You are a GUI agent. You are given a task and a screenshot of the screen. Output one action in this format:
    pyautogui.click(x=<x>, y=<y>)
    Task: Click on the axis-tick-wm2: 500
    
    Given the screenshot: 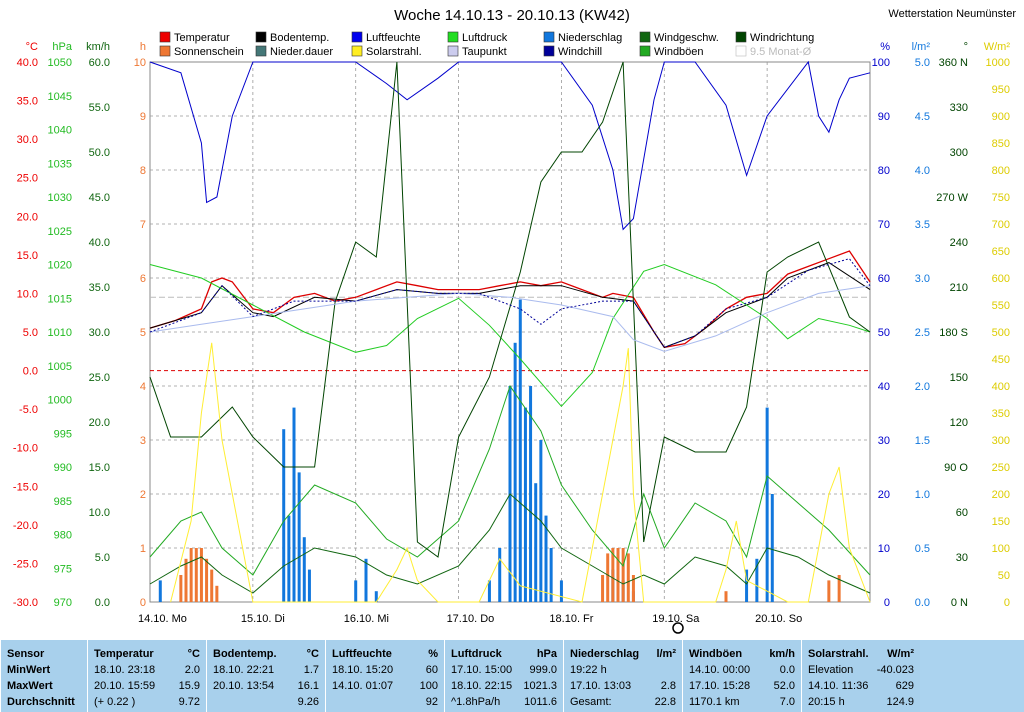 What is the action you would take?
    pyautogui.click(x=1001, y=333)
    